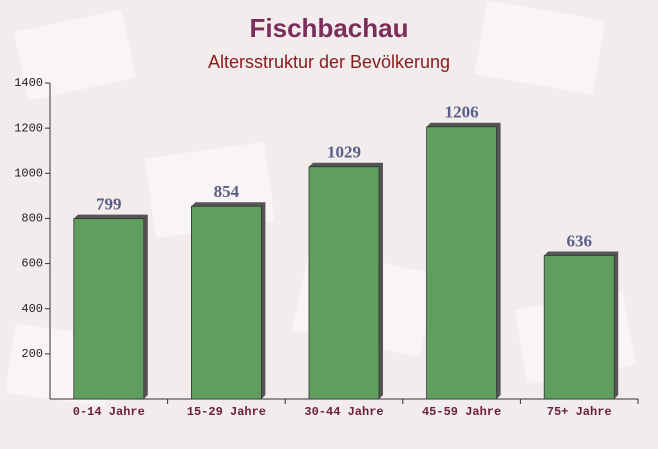 Image resolution: width=658 pixels, height=449 pixels. What do you see at coordinates (109, 204) in the screenshot?
I see `value-label: 799` at bounding box center [109, 204].